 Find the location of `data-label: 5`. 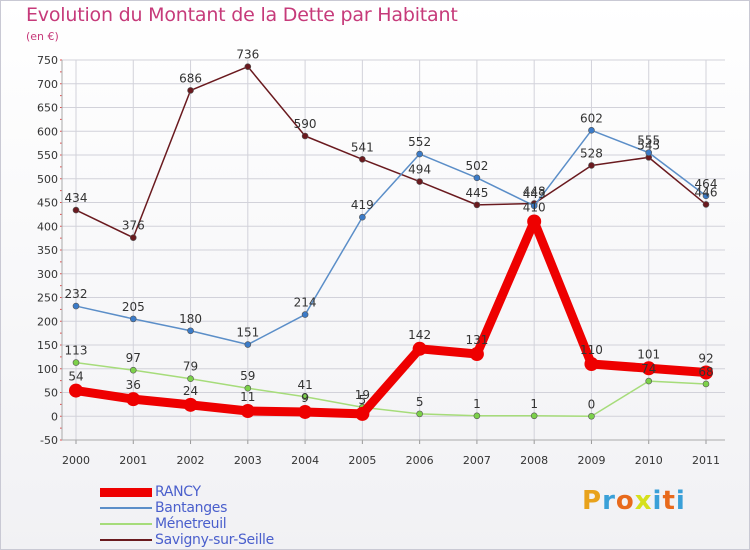

data-label: 5 is located at coordinates (363, 400).